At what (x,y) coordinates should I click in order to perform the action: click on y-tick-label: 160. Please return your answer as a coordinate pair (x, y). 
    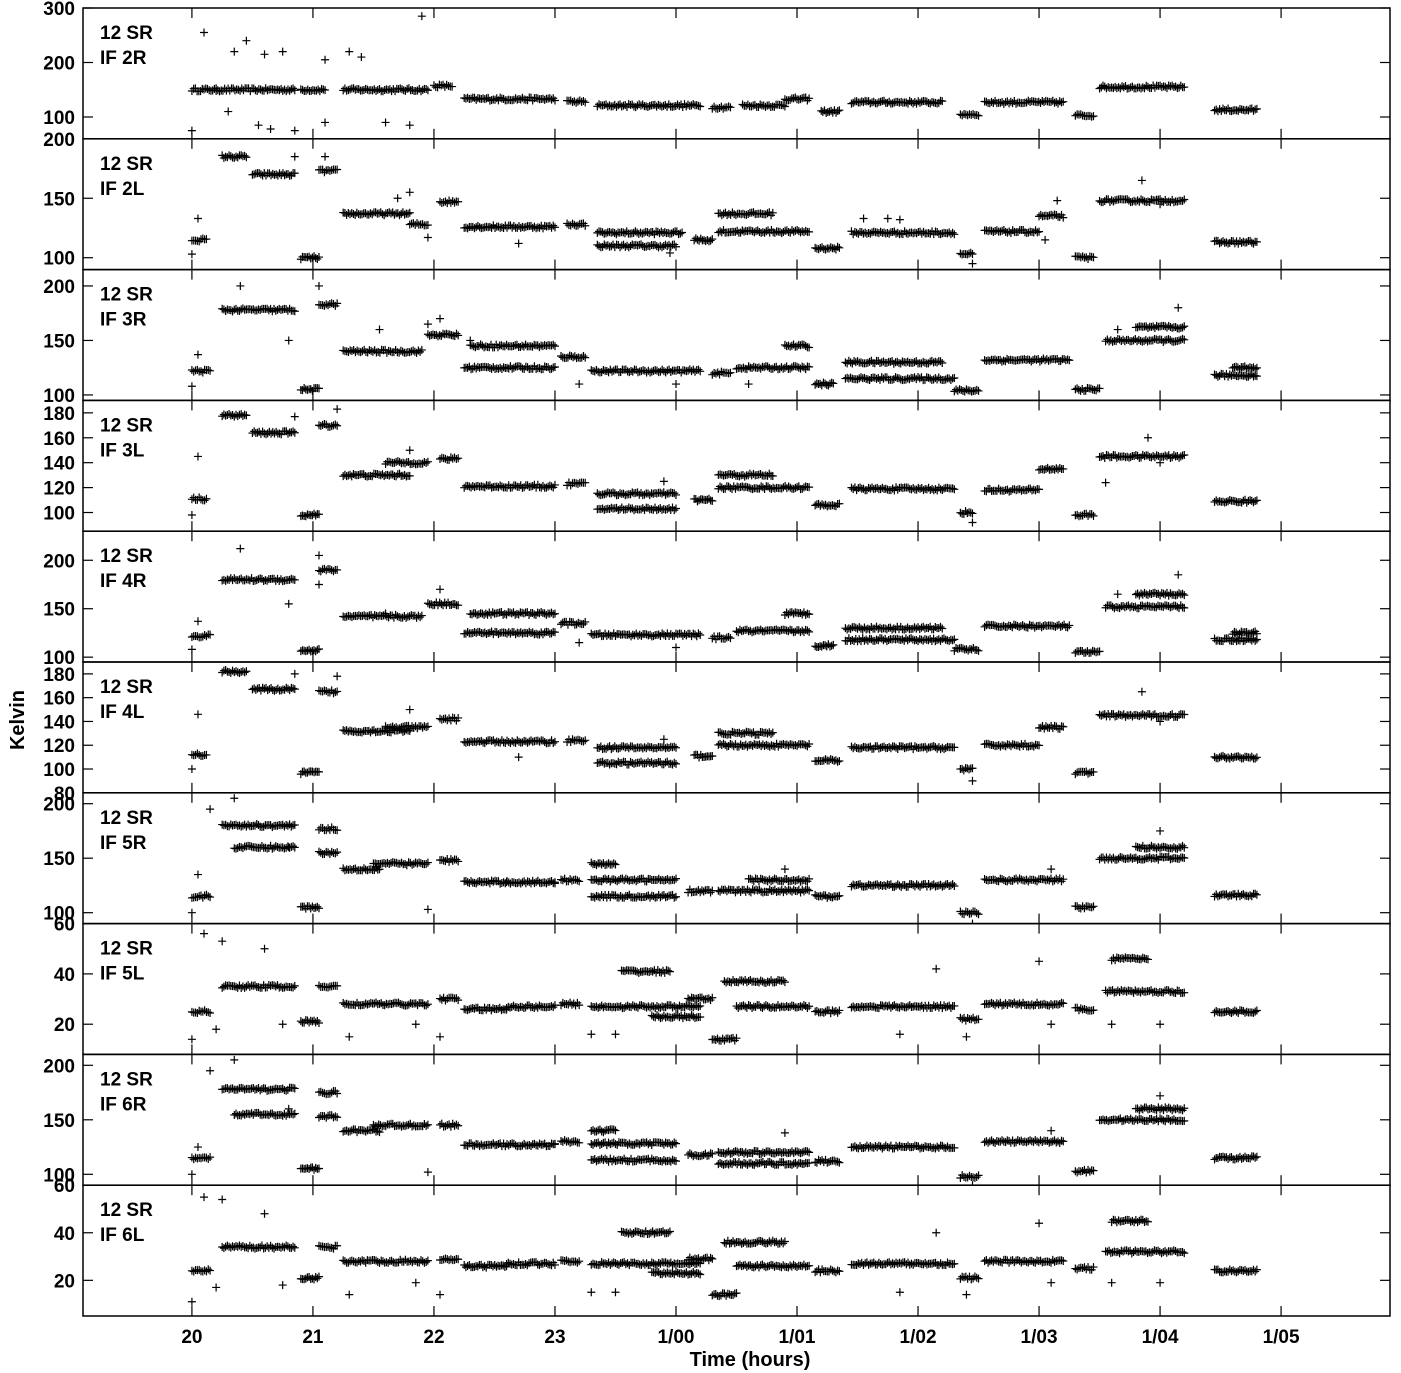
    Looking at the image, I should click on (59, 439).